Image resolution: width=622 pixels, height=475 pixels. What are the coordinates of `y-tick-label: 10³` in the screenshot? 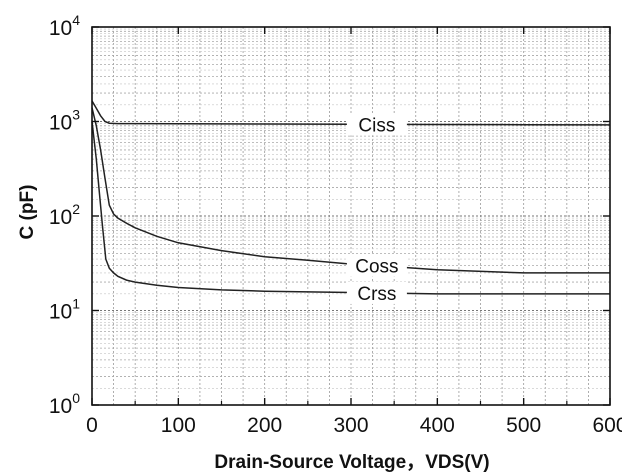 It's located at (64, 121).